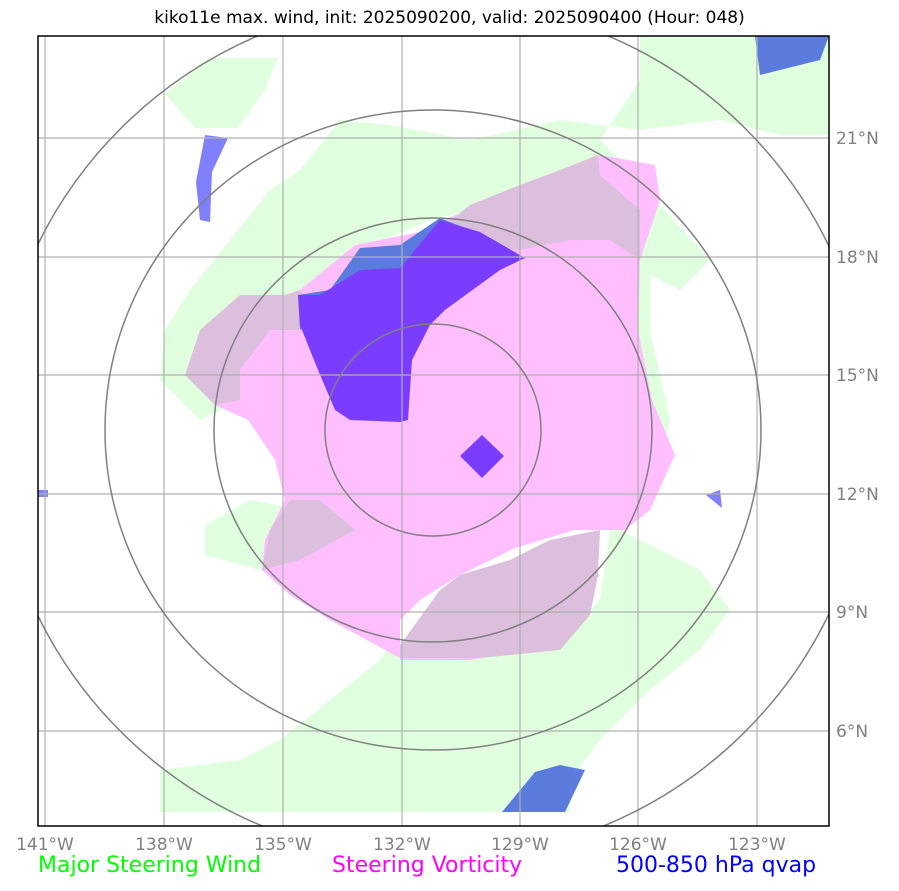 The width and height of the screenshot is (899, 891). What do you see at coordinates (283, 845) in the screenshot?
I see `lon-label: 135°W` at bounding box center [283, 845].